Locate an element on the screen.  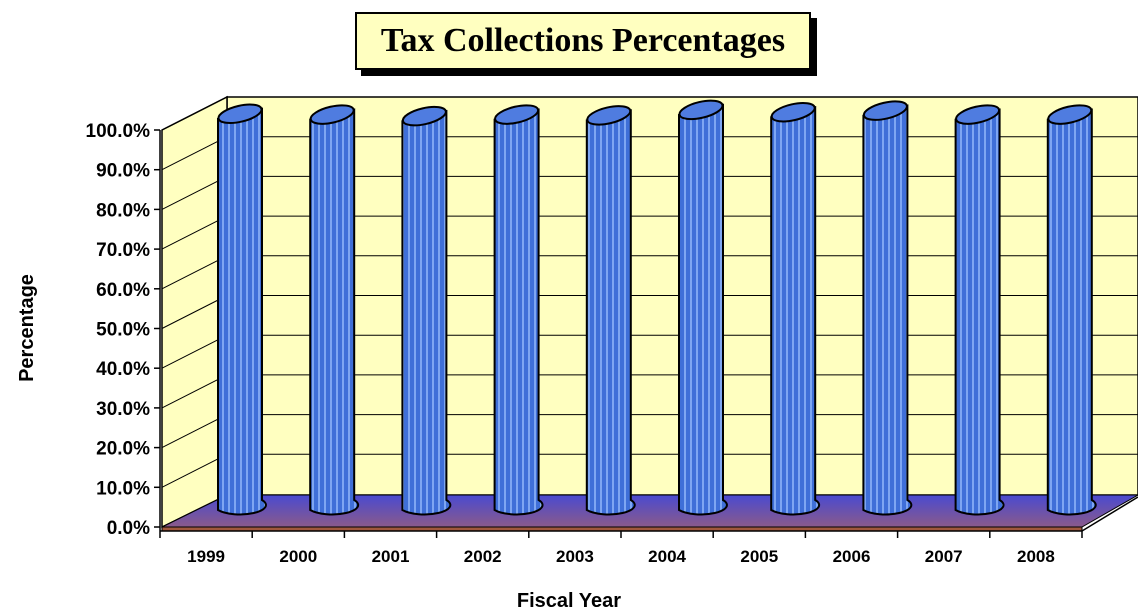
bar-2005 is located at coordinates (795, 308).